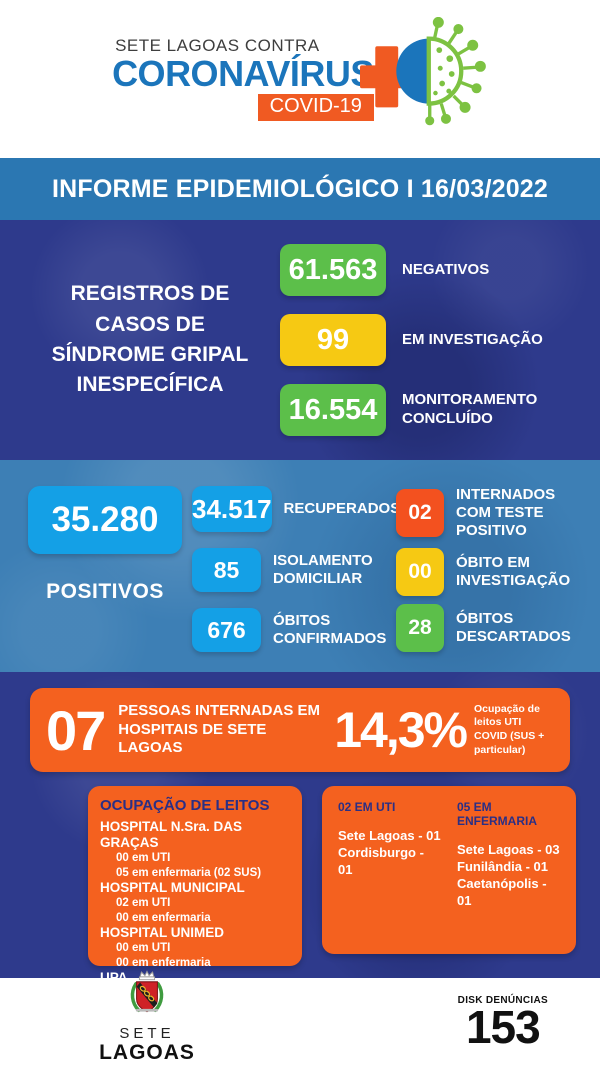  Describe the element at coordinates (420, 572) in the screenshot. I see `obito-investigacao-value-box: 00` at that location.